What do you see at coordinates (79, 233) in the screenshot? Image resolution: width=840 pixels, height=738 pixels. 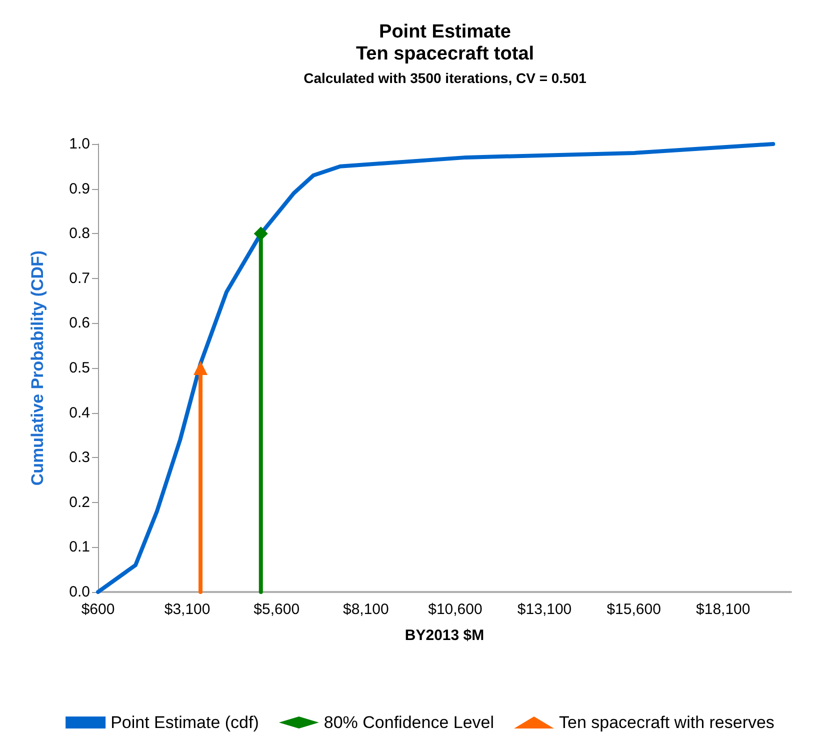 I see `y-tick-label: 0.8` at bounding box center [79, 233].